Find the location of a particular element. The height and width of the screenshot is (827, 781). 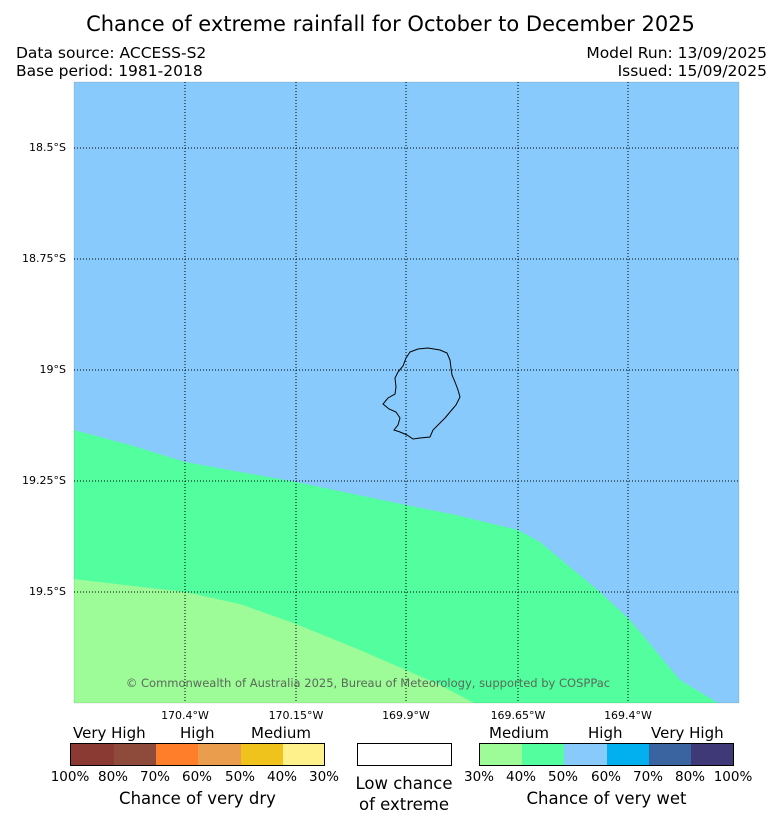

issued-date: Issued: 15/09/2025 is located at coordinates (692, 71).